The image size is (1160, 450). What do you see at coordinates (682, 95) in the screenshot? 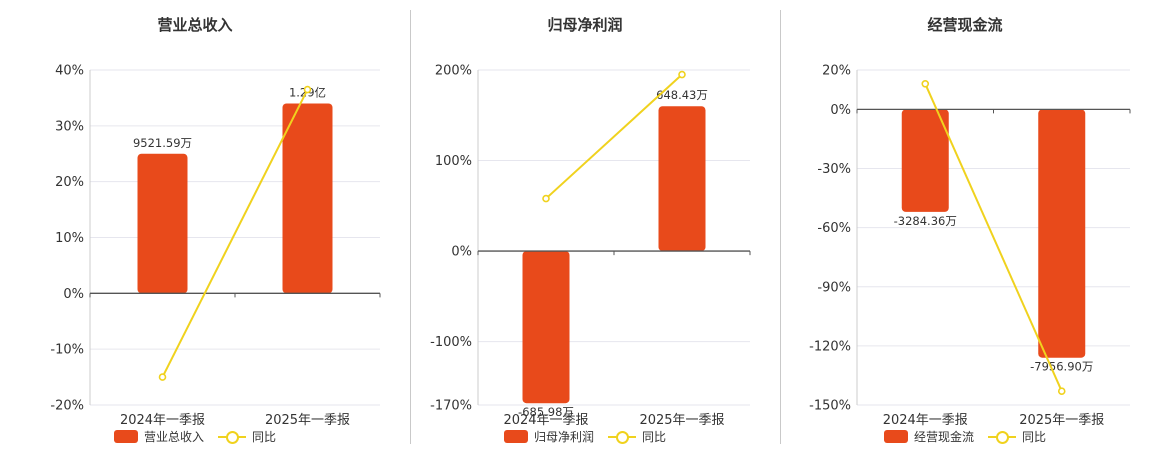
I see `bar-data-label: 648.43万` at bounding box center [682, 95].